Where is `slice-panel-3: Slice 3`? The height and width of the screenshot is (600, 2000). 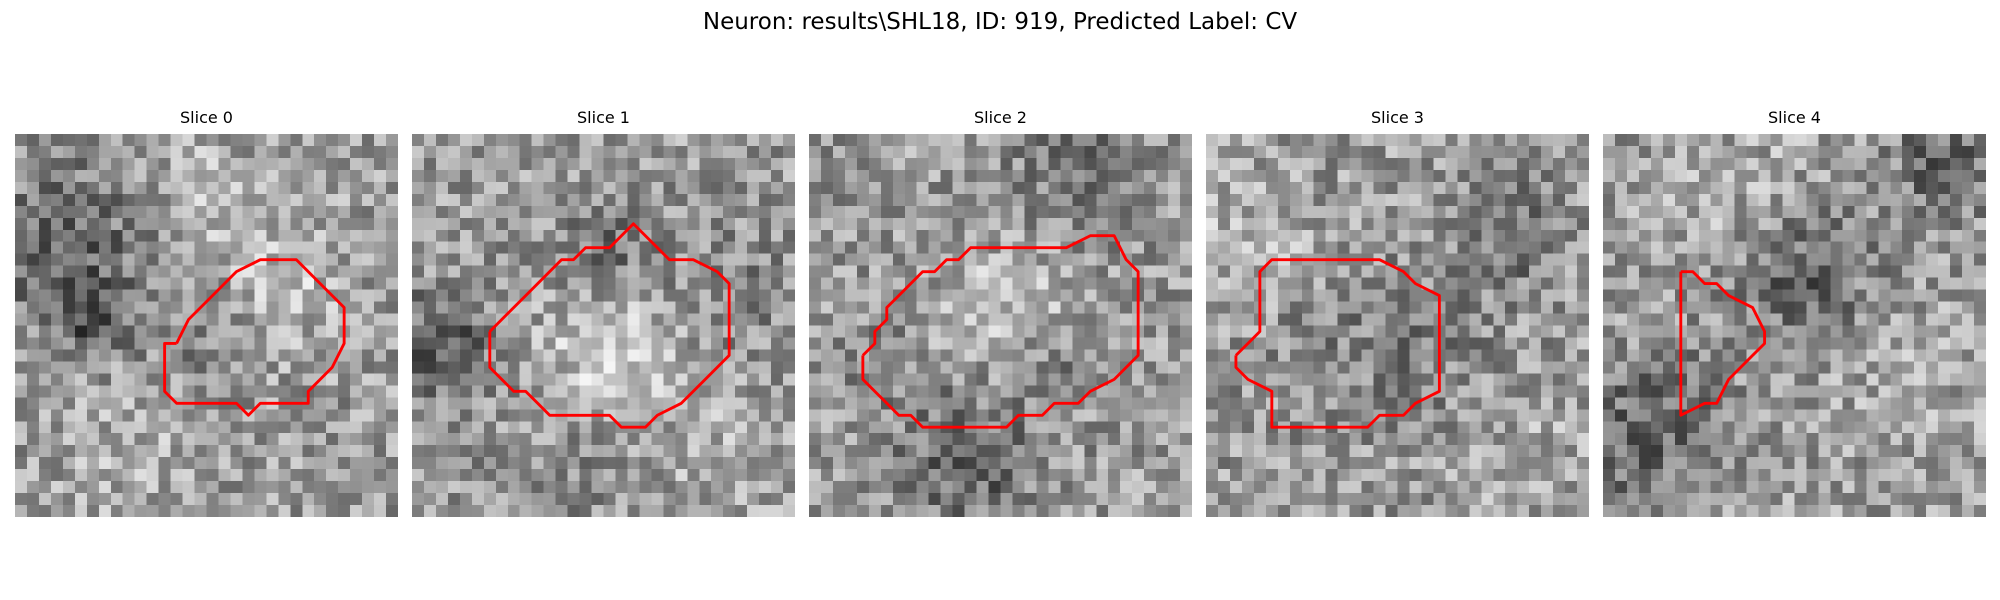
slice-panel-3: Slice 3 is located at coordinates (1397, 312).